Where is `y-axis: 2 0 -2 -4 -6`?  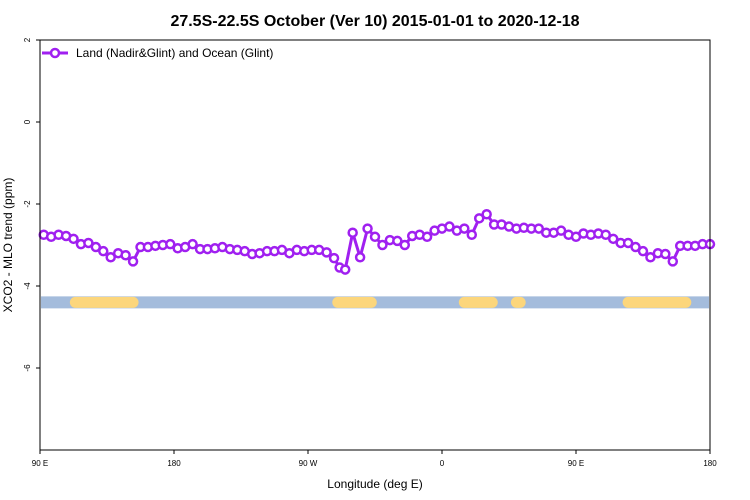
y-axis: 2 0 -2 -4 -6 is located at coordinates (31, 204).